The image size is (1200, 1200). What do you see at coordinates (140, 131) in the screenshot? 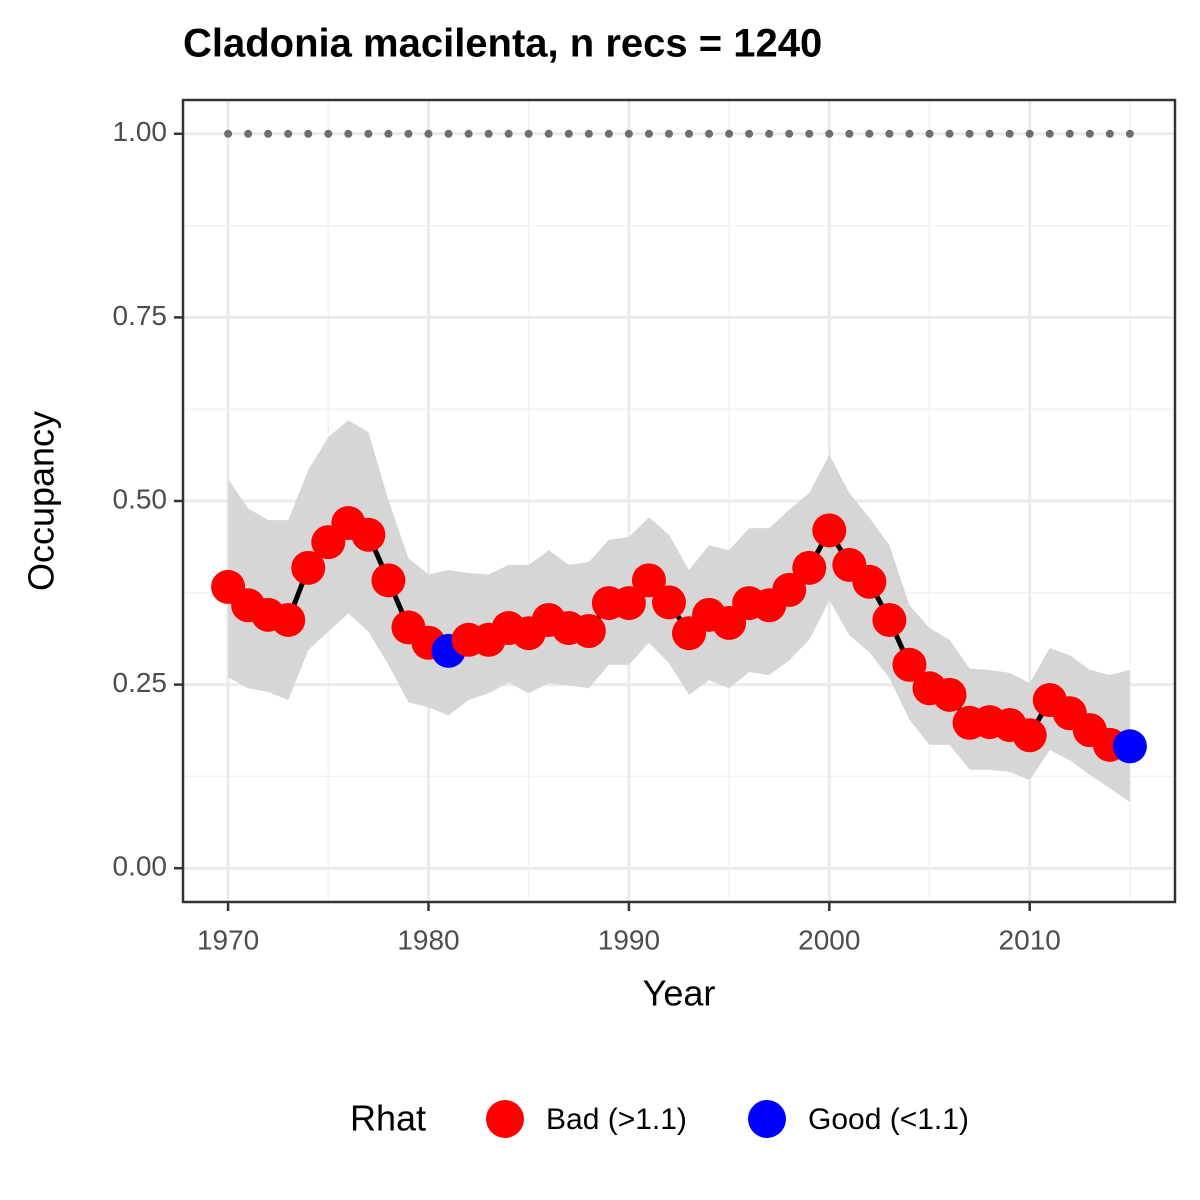
I see `y-tick-label: 1.00` at bounding box center [140, 131].